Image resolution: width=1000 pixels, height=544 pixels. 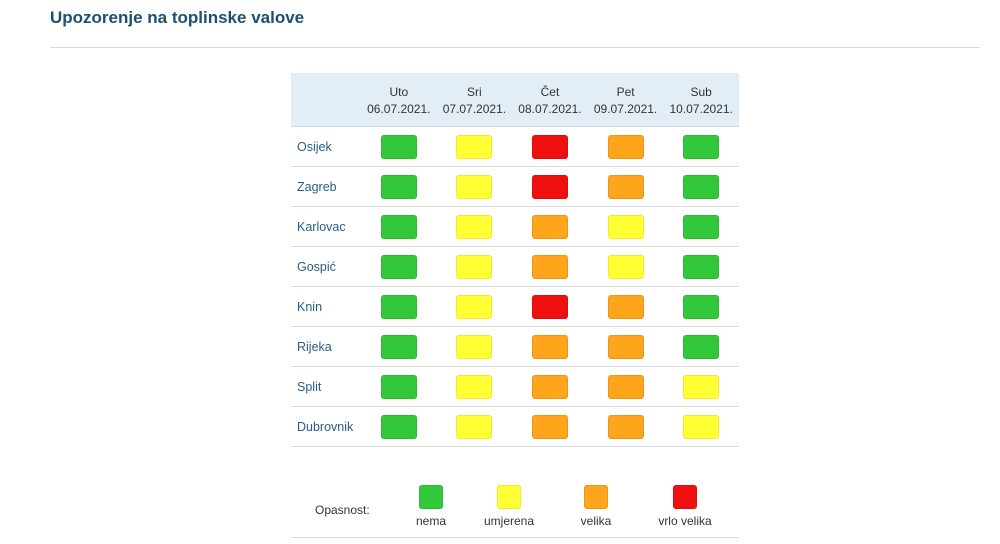 What do you see at coordinates (550, 109) in the screenshot?
I see `day-date: 08.07.2021.` at bounding box center [550, 109].